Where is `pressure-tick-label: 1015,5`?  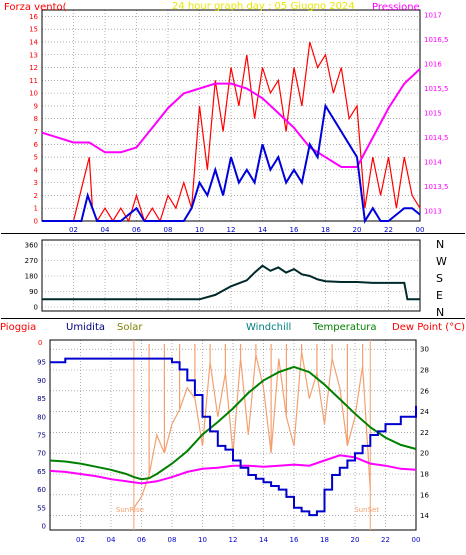 pressure-tick-label: 1015,5 is located at coordinates (436, 89).